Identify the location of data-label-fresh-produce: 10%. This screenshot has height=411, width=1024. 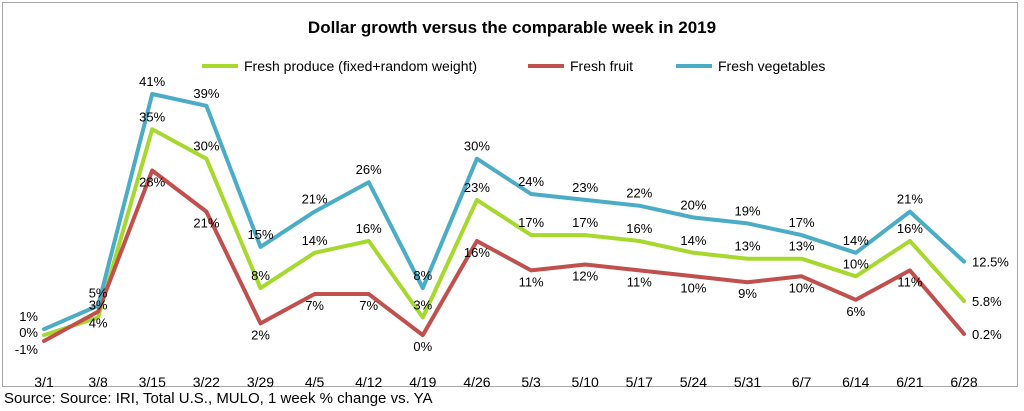
(856, 263).